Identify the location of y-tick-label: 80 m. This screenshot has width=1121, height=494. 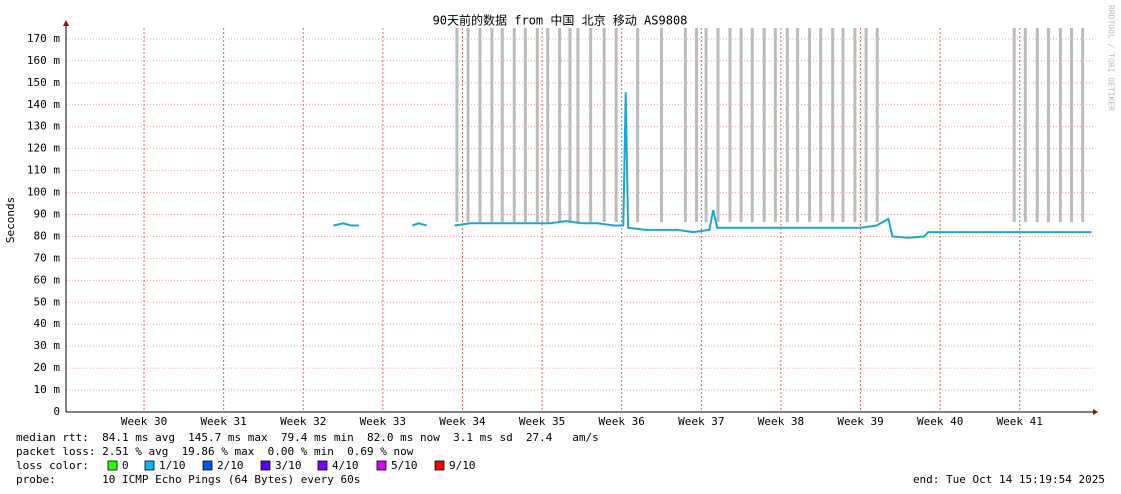
(47, 235).